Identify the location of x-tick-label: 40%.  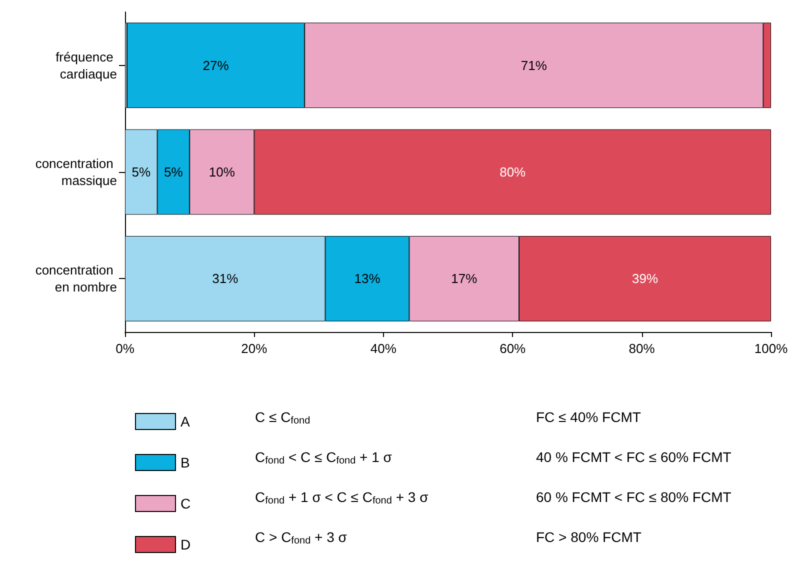
(383, 348).